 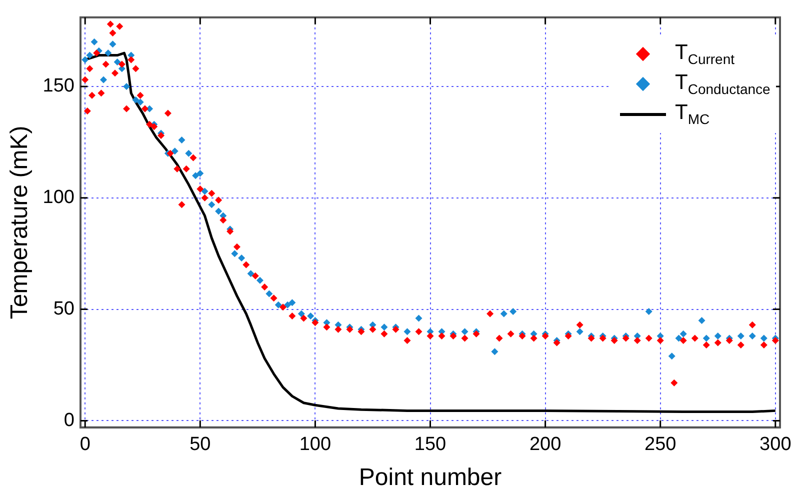 I want to click on x-tick-label: 300, so click(x=776, y=445).